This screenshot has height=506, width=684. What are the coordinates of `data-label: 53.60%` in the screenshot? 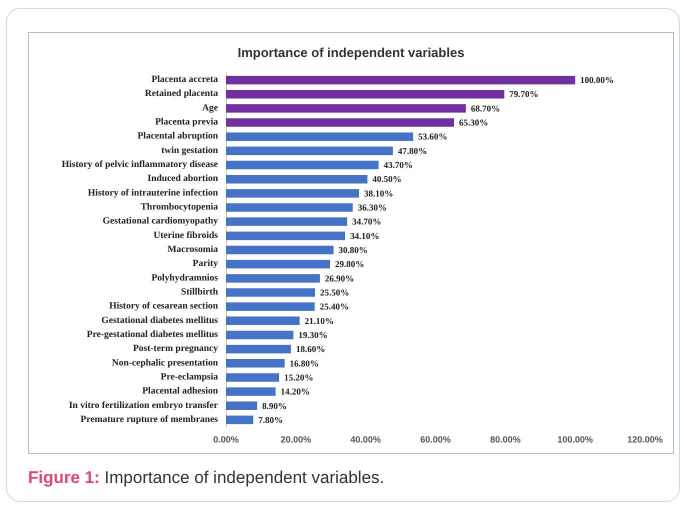 It's located at (433, 137).